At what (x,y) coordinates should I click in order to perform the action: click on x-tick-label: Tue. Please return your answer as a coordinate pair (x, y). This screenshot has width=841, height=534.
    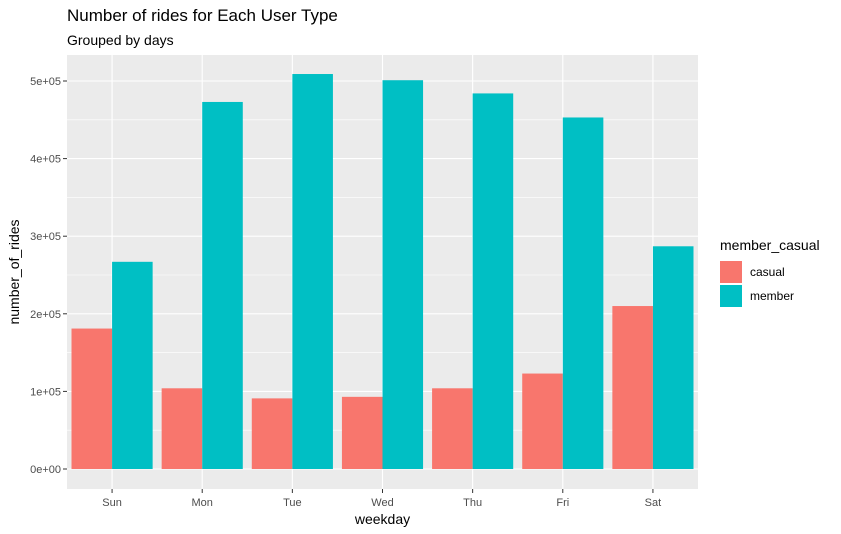
    Looking at the image, I should click on (292, 503).